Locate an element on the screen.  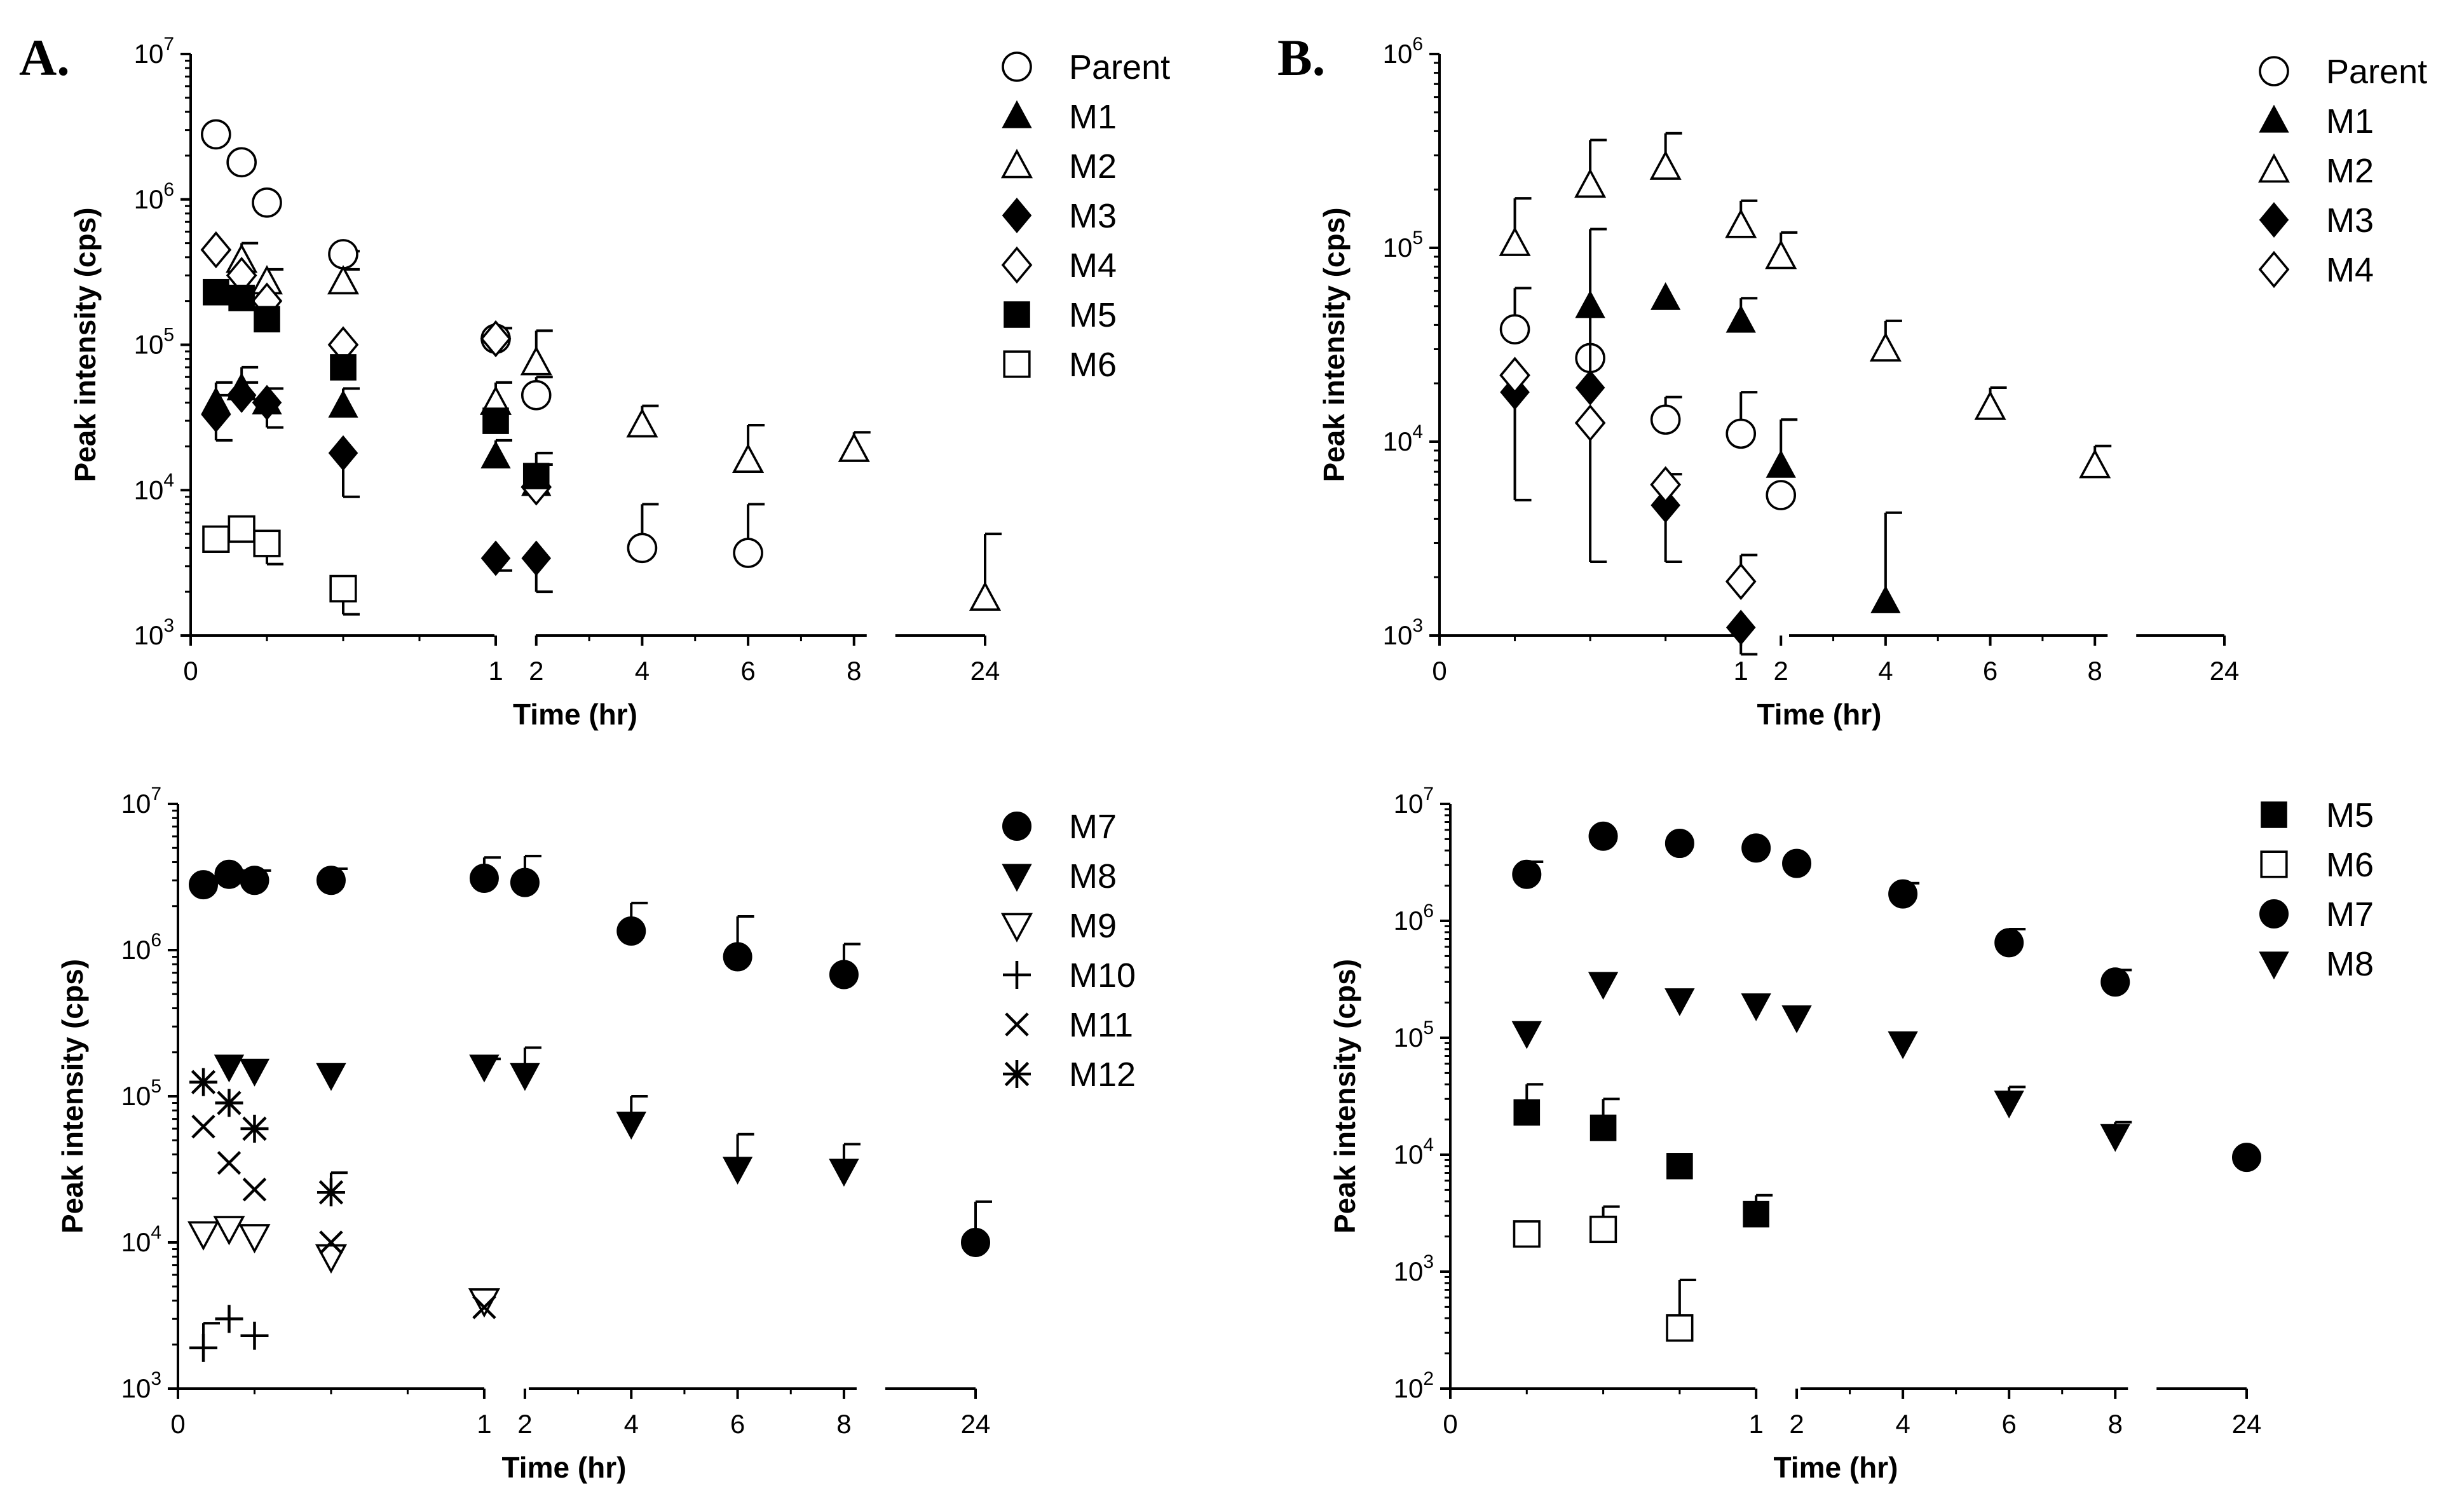
marker-legend-M1 is located at coordinates (1017, 114).